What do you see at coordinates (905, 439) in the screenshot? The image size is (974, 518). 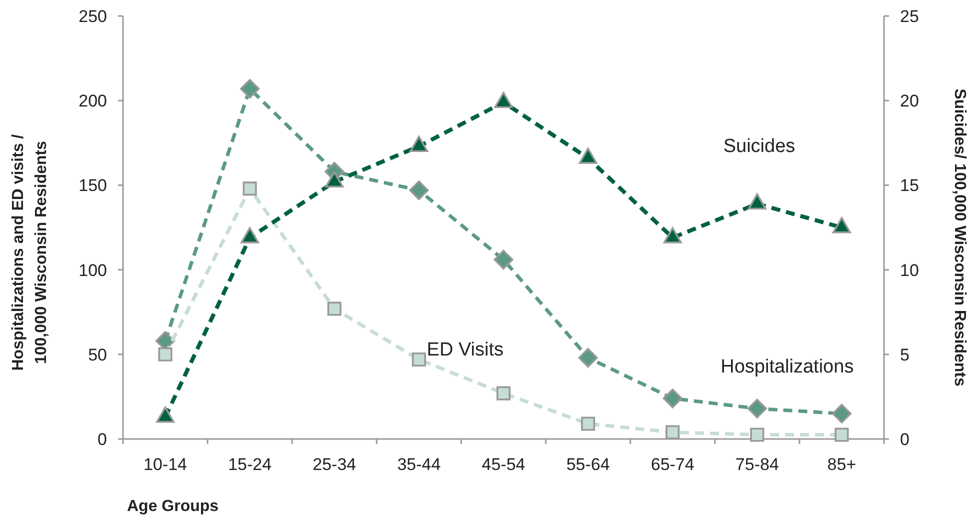 I see `y2-tick-label: 0` at bounding box center [905, 439].